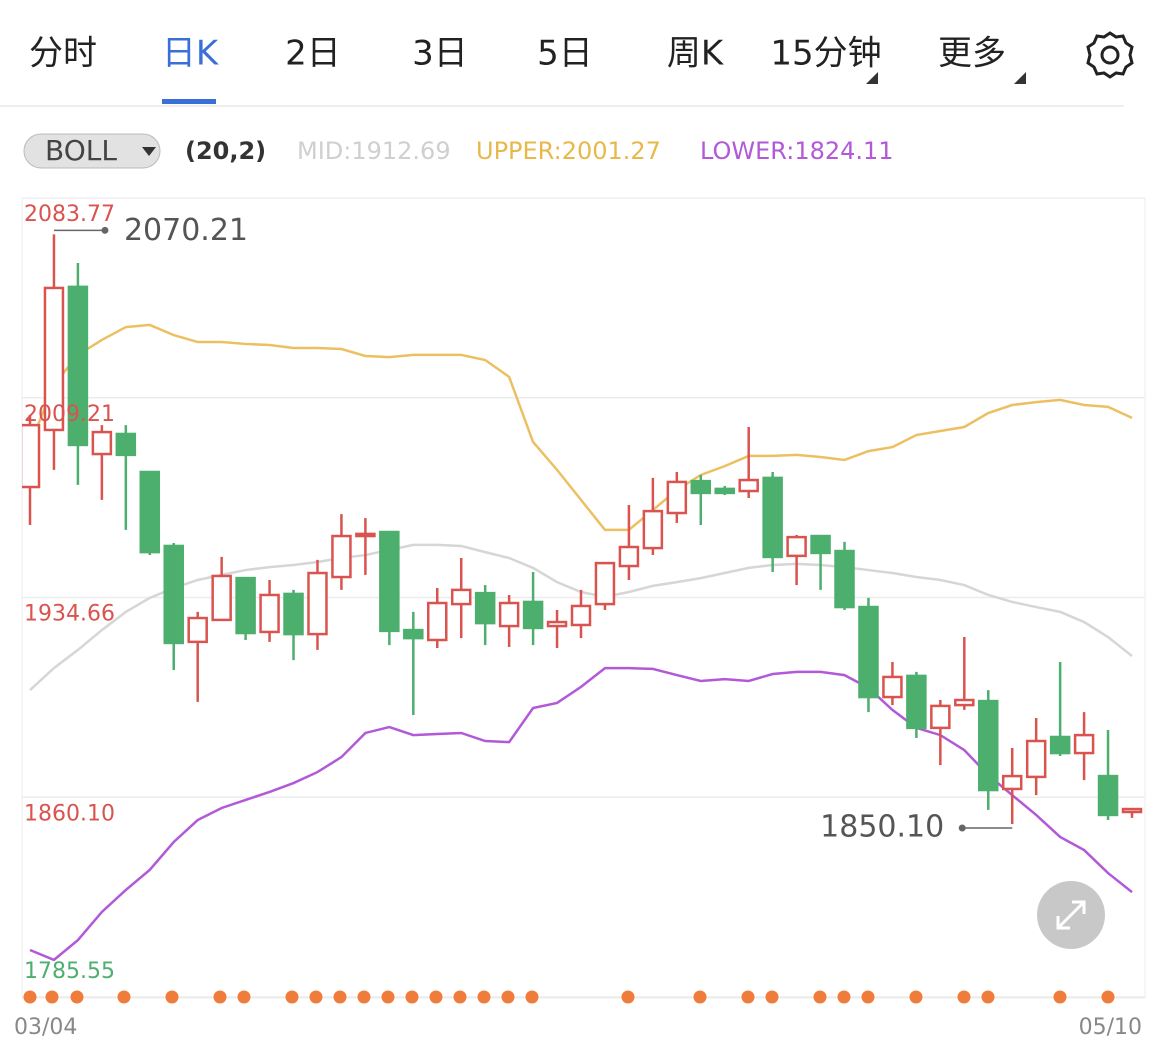 This screenshot has width=1154, height=1055. I want to click on tab-active: 日K, so click(191, 54).